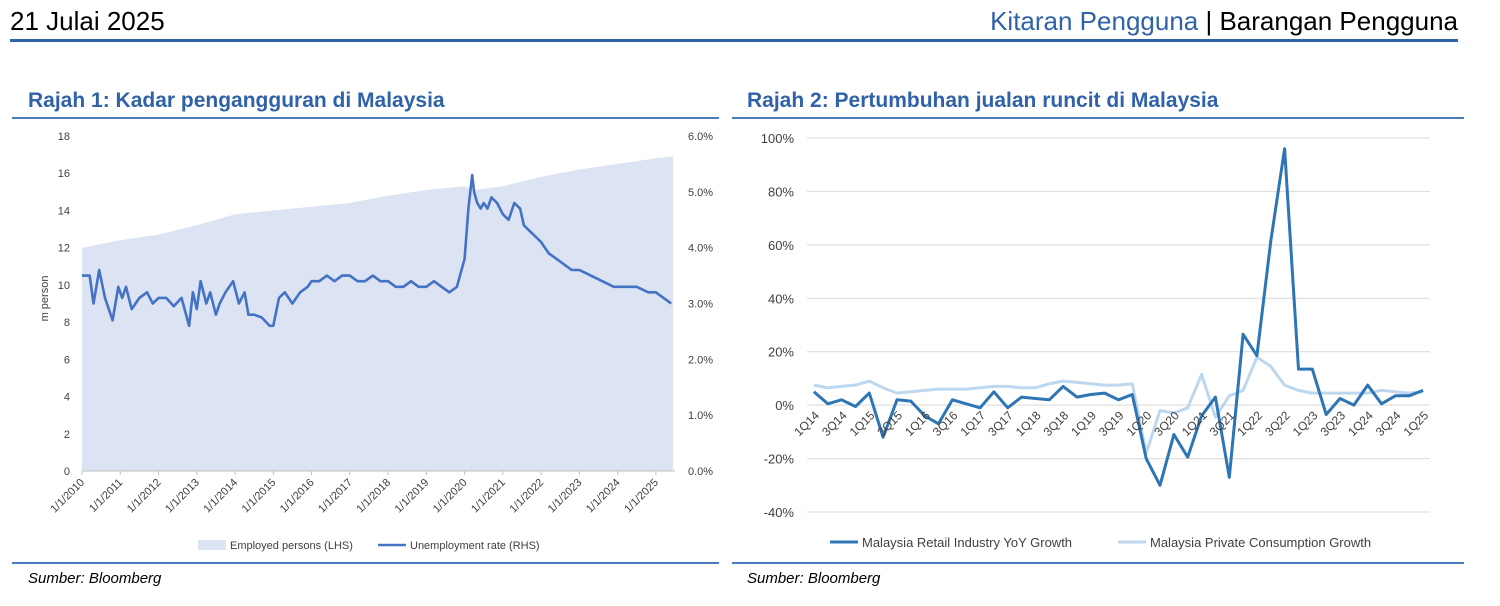 The height and width of the screenshot is (606, 1500). What do you see at coordinates (67, 323) in the screenshot?
I see `left-axis-tick-label: 8` at bounding box center [67, 323].